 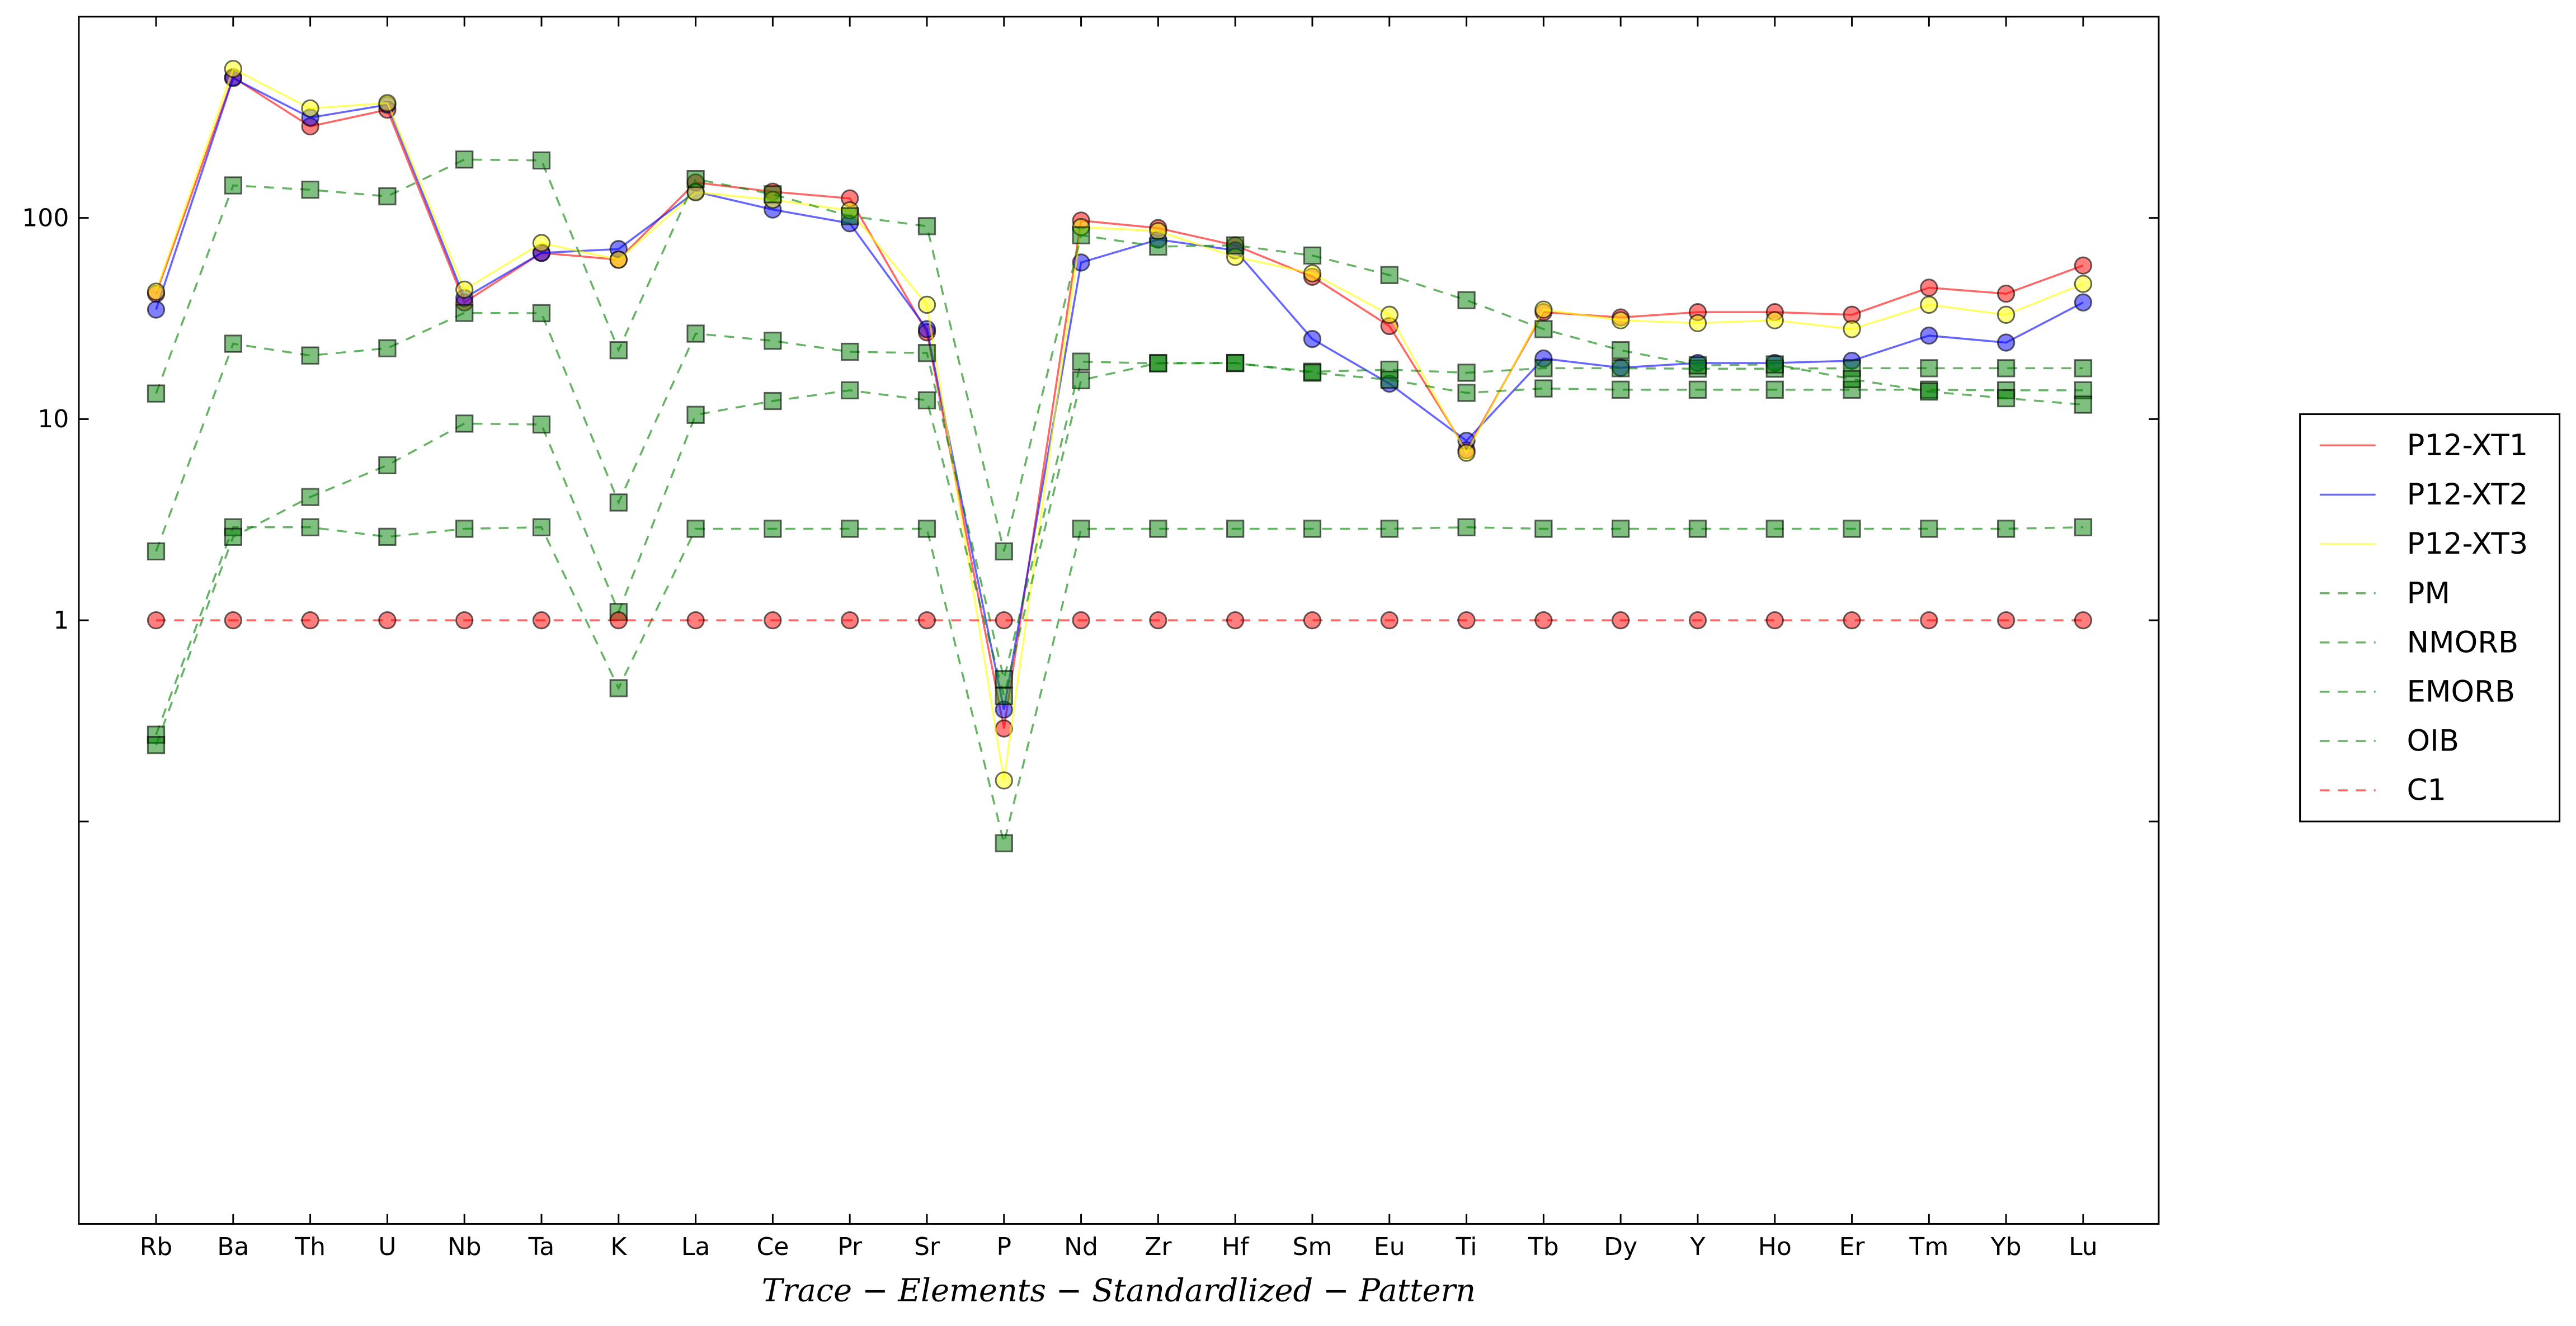 I want to click on x-tick-label: Tb, so click(x=1543, y=1247).